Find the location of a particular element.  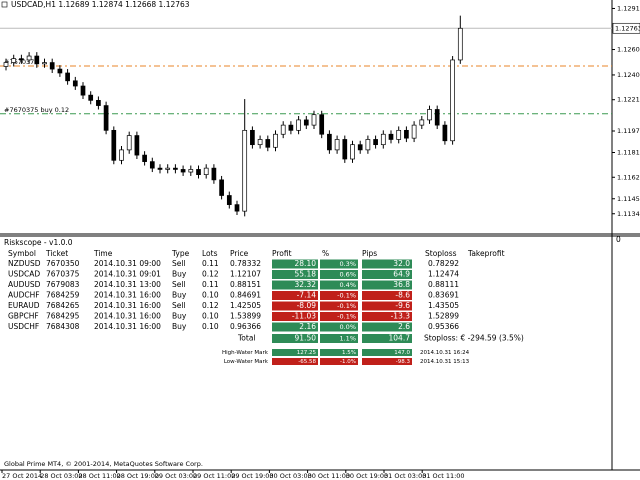

y-tick-label: 1.12600 is located at coordinates (628, 50).